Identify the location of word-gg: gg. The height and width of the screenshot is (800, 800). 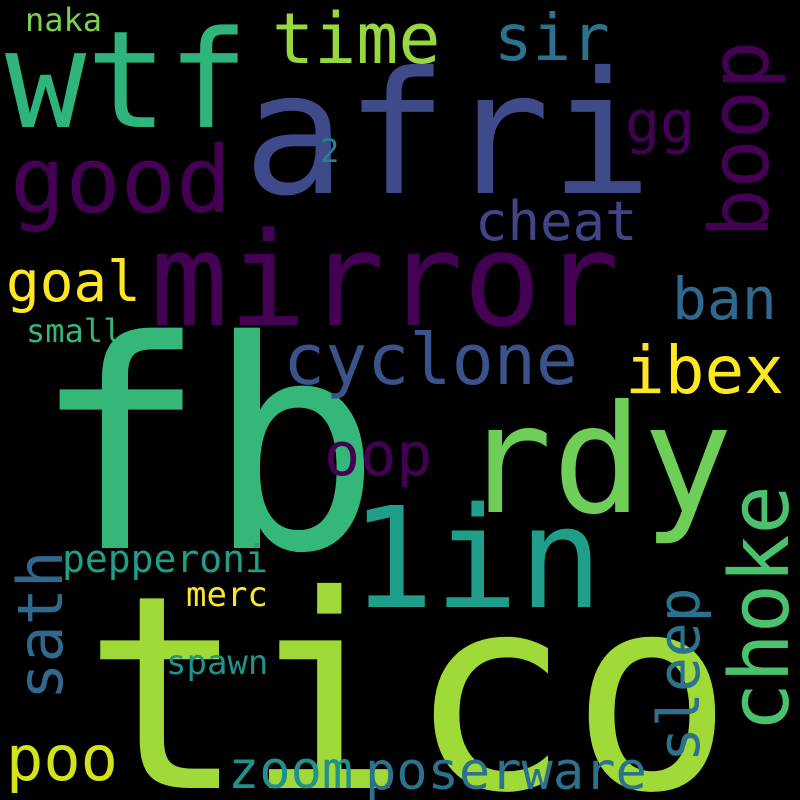
(660, 122).